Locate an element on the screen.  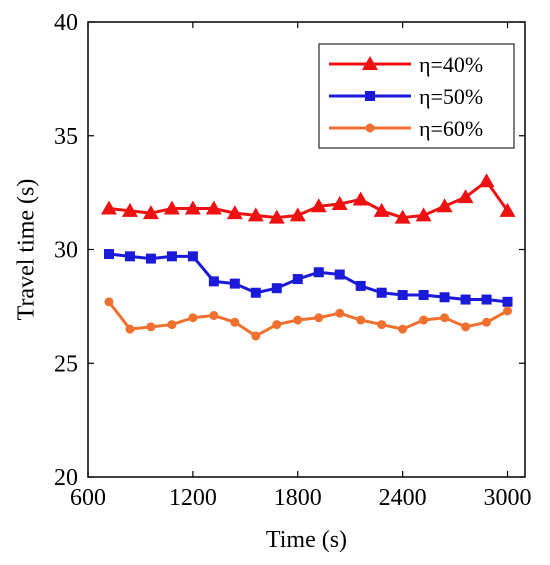
y-tick-label: 40 is located at coordinates (66, 23).